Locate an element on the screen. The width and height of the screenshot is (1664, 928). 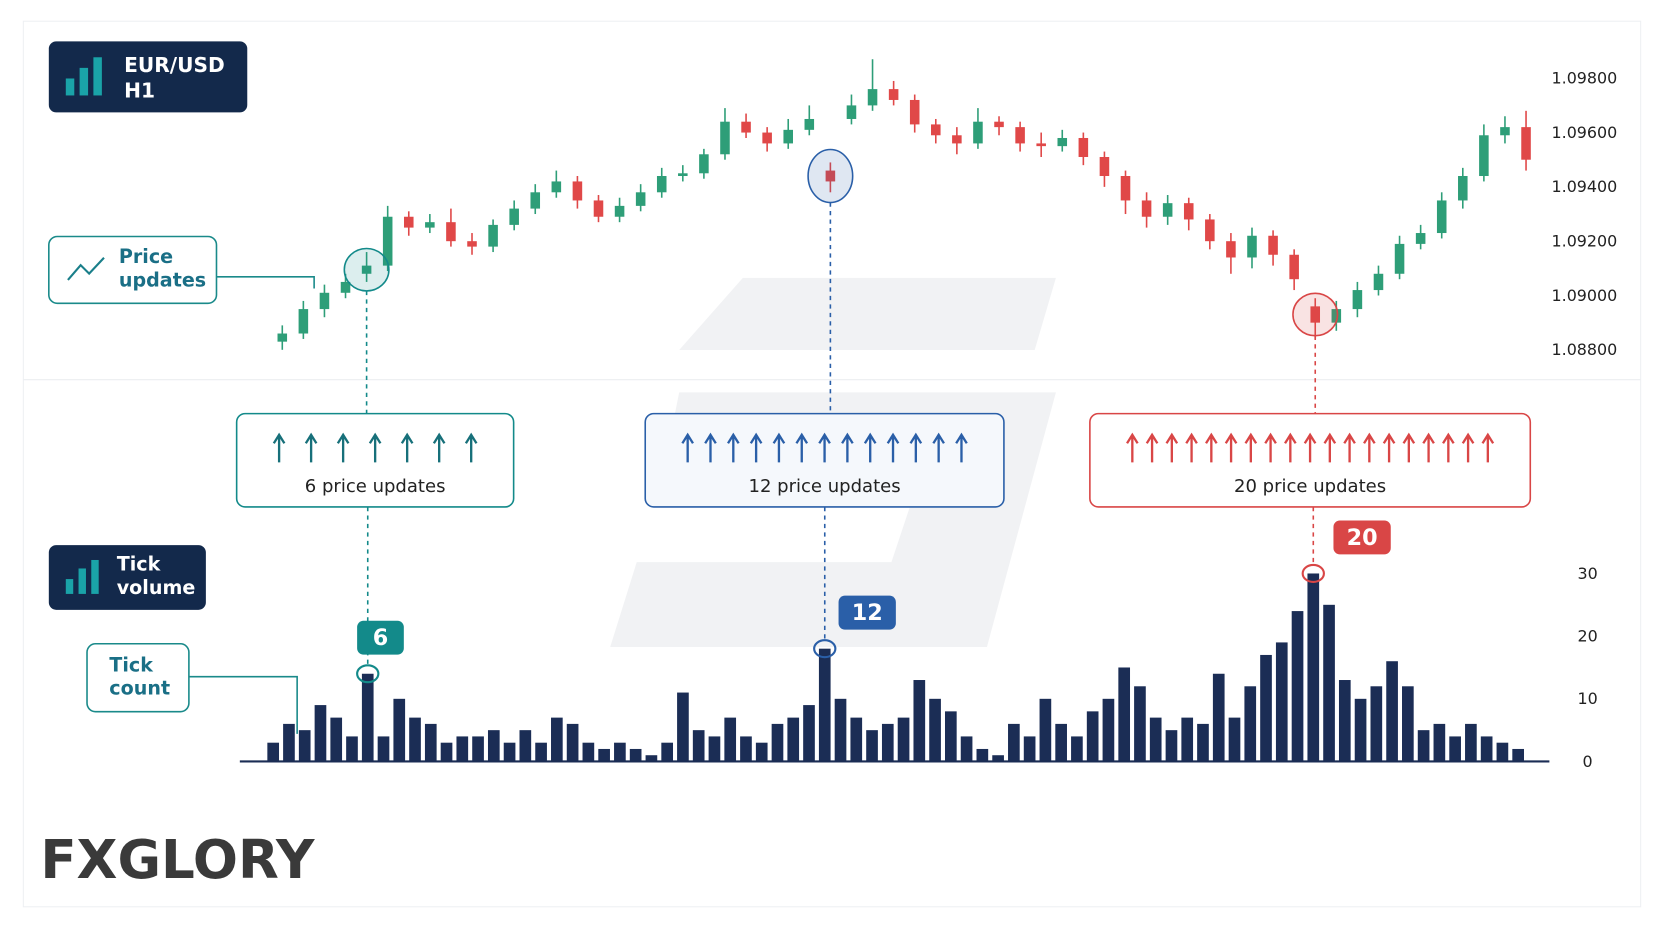
tick-count-box is located at coordinates (138, 677).